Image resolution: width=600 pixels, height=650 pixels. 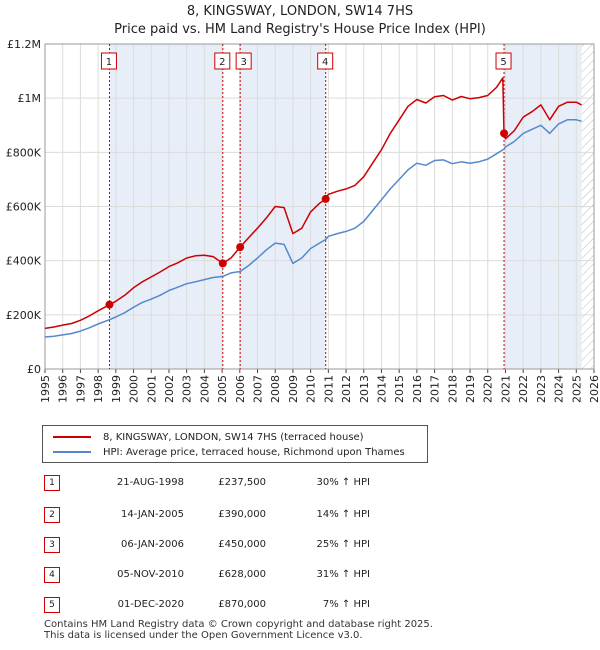 I want to click on sale-row-2: 2 14-JAN-2005 £390,000 14% ↑ HPI, so click(x=300, y=515).